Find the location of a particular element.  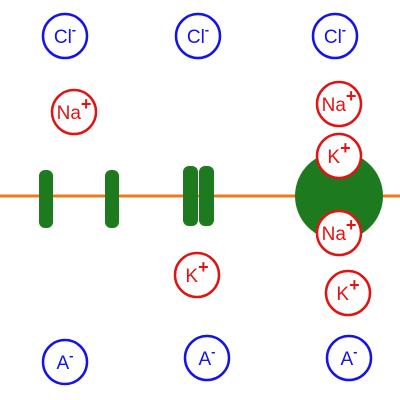

open-gap-channel is located at coordinates (79, 199).